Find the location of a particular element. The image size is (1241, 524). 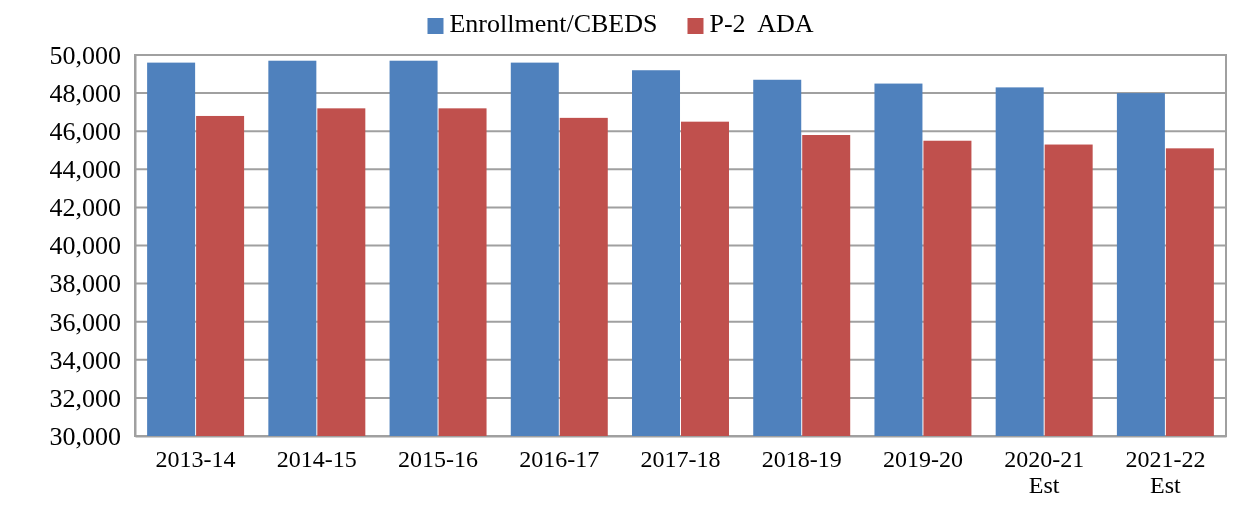

x-tick-label: 2015-16 is located at coordinates (438, 459).